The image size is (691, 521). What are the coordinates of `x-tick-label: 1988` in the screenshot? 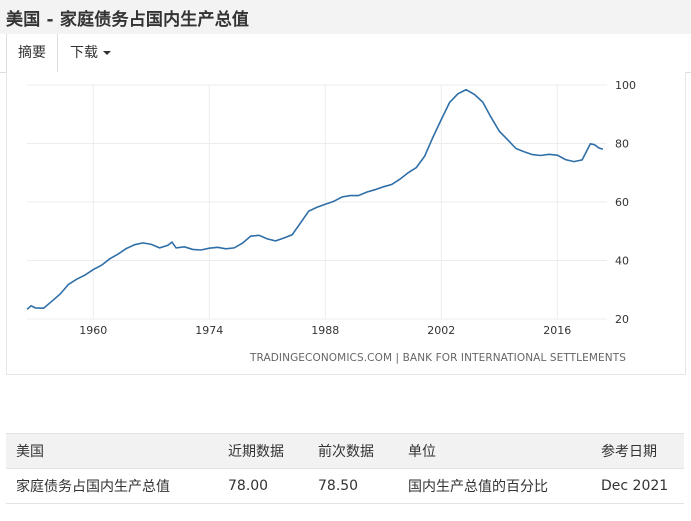 It's located at (325, 330).